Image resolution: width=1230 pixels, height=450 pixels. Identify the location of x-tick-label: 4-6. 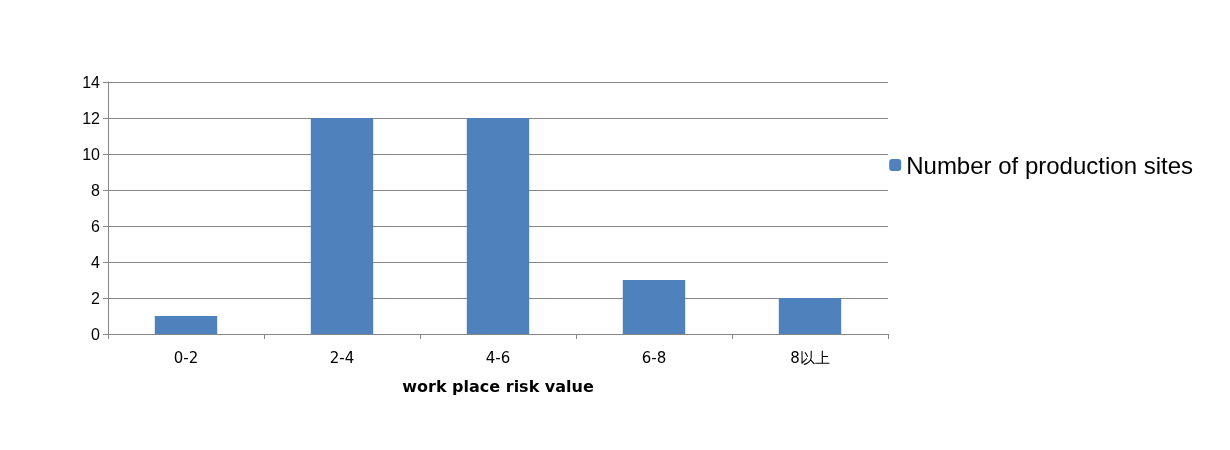
(498, 357).